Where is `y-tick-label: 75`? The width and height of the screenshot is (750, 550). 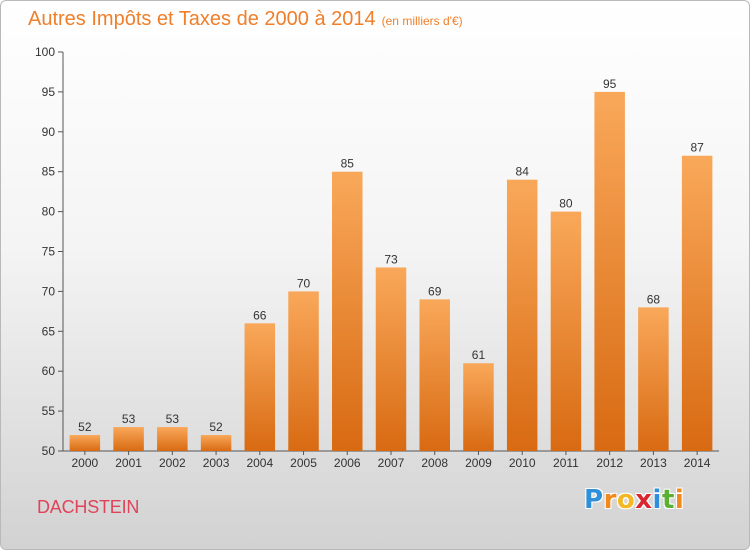
y-tick-label: 75 is located at coordinates (49, 252).